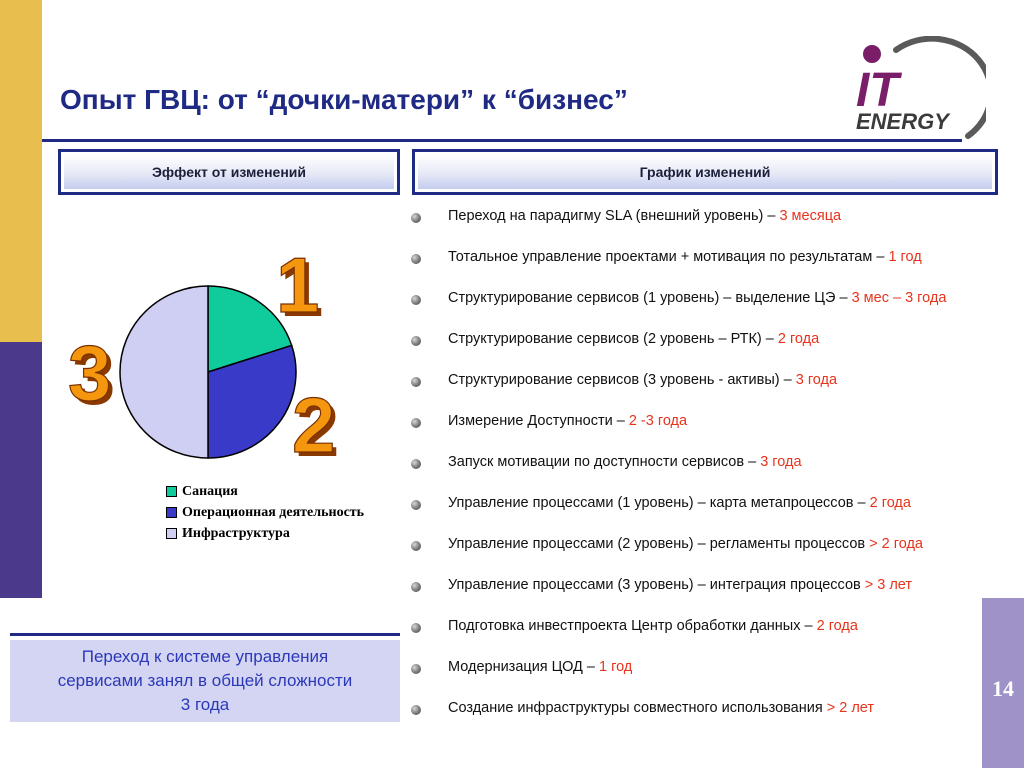 This screenshot has height=768, width=1024. I want to click on legend-entry: Операционная деятельность, so click(265, 512).